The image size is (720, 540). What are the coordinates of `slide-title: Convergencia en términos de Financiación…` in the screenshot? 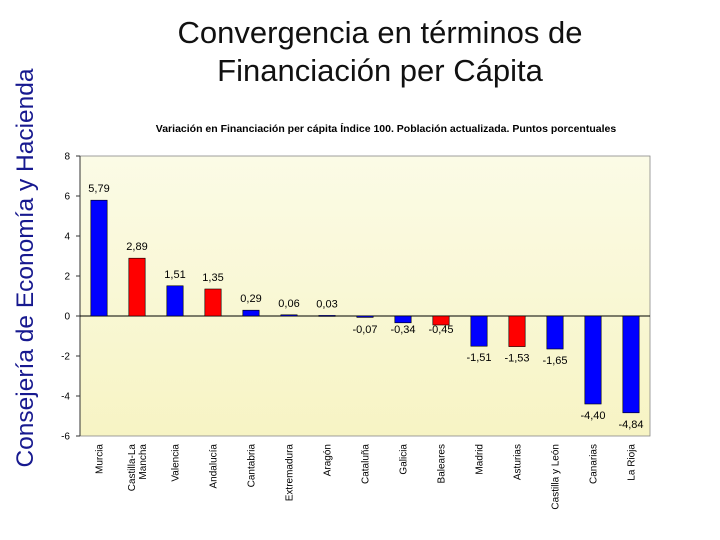 It's located at (380, 52).